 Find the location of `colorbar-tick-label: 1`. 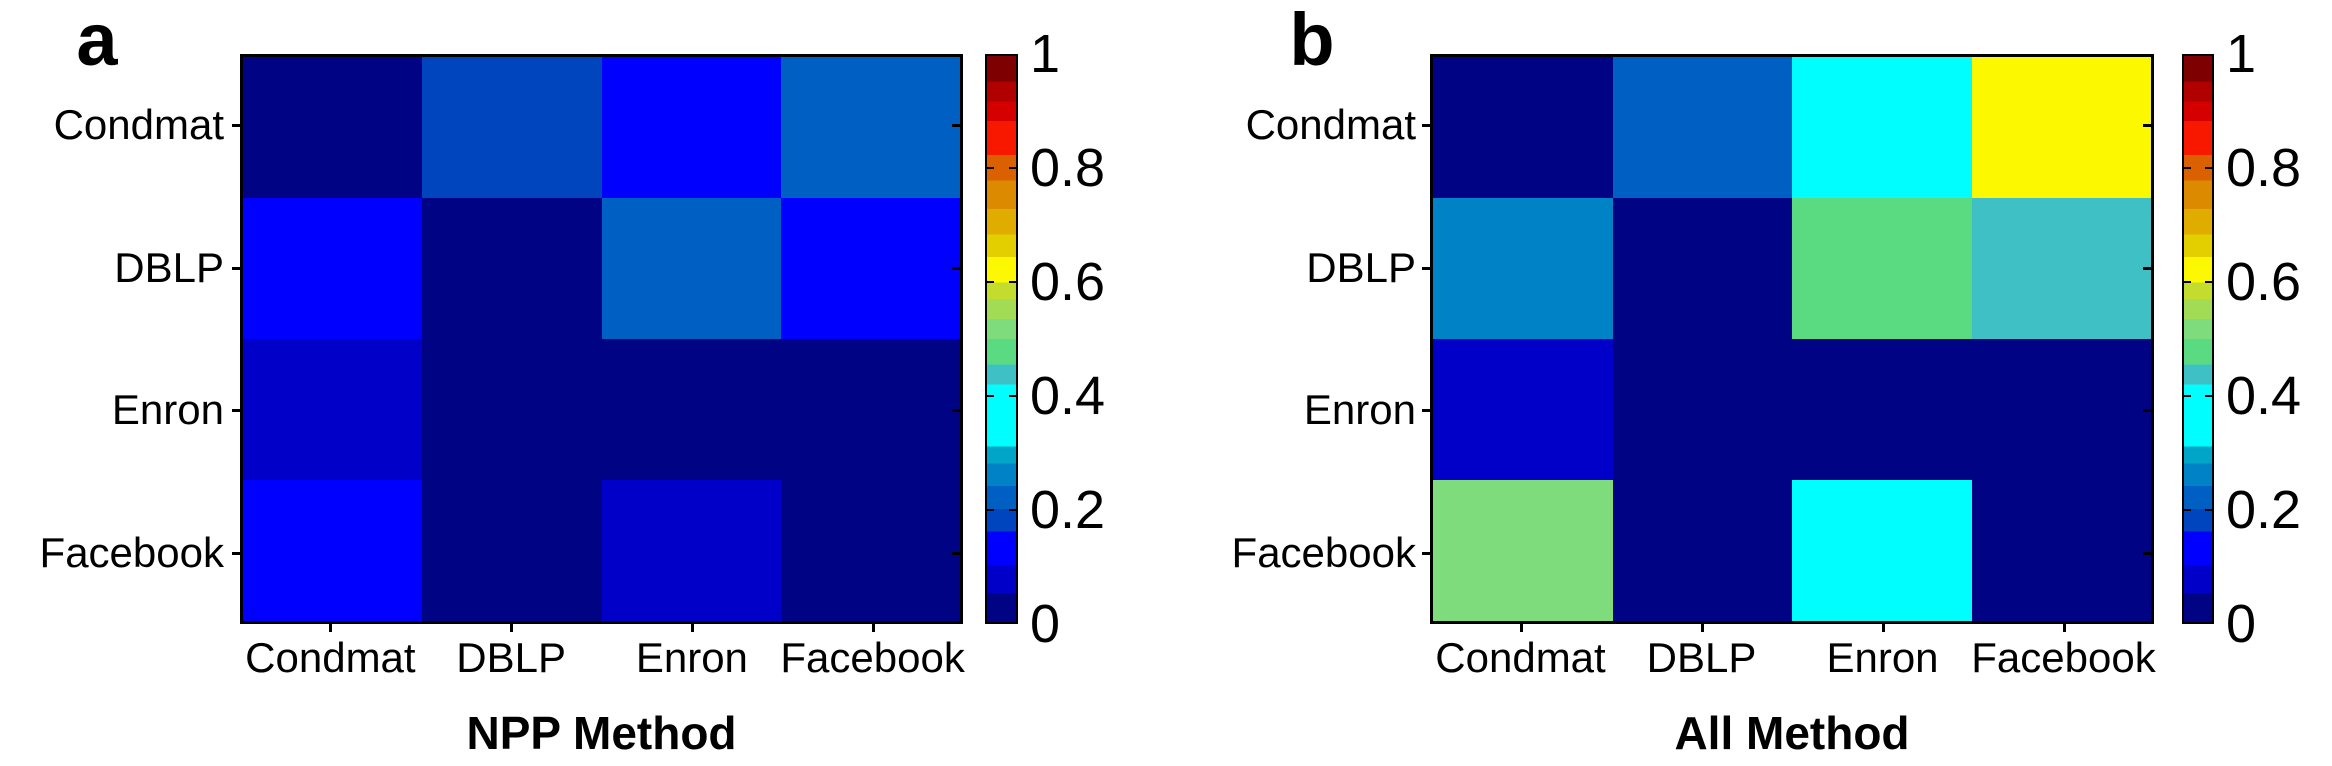

colorbar-tick-label: 1 is located at coordinates (2241, 54).